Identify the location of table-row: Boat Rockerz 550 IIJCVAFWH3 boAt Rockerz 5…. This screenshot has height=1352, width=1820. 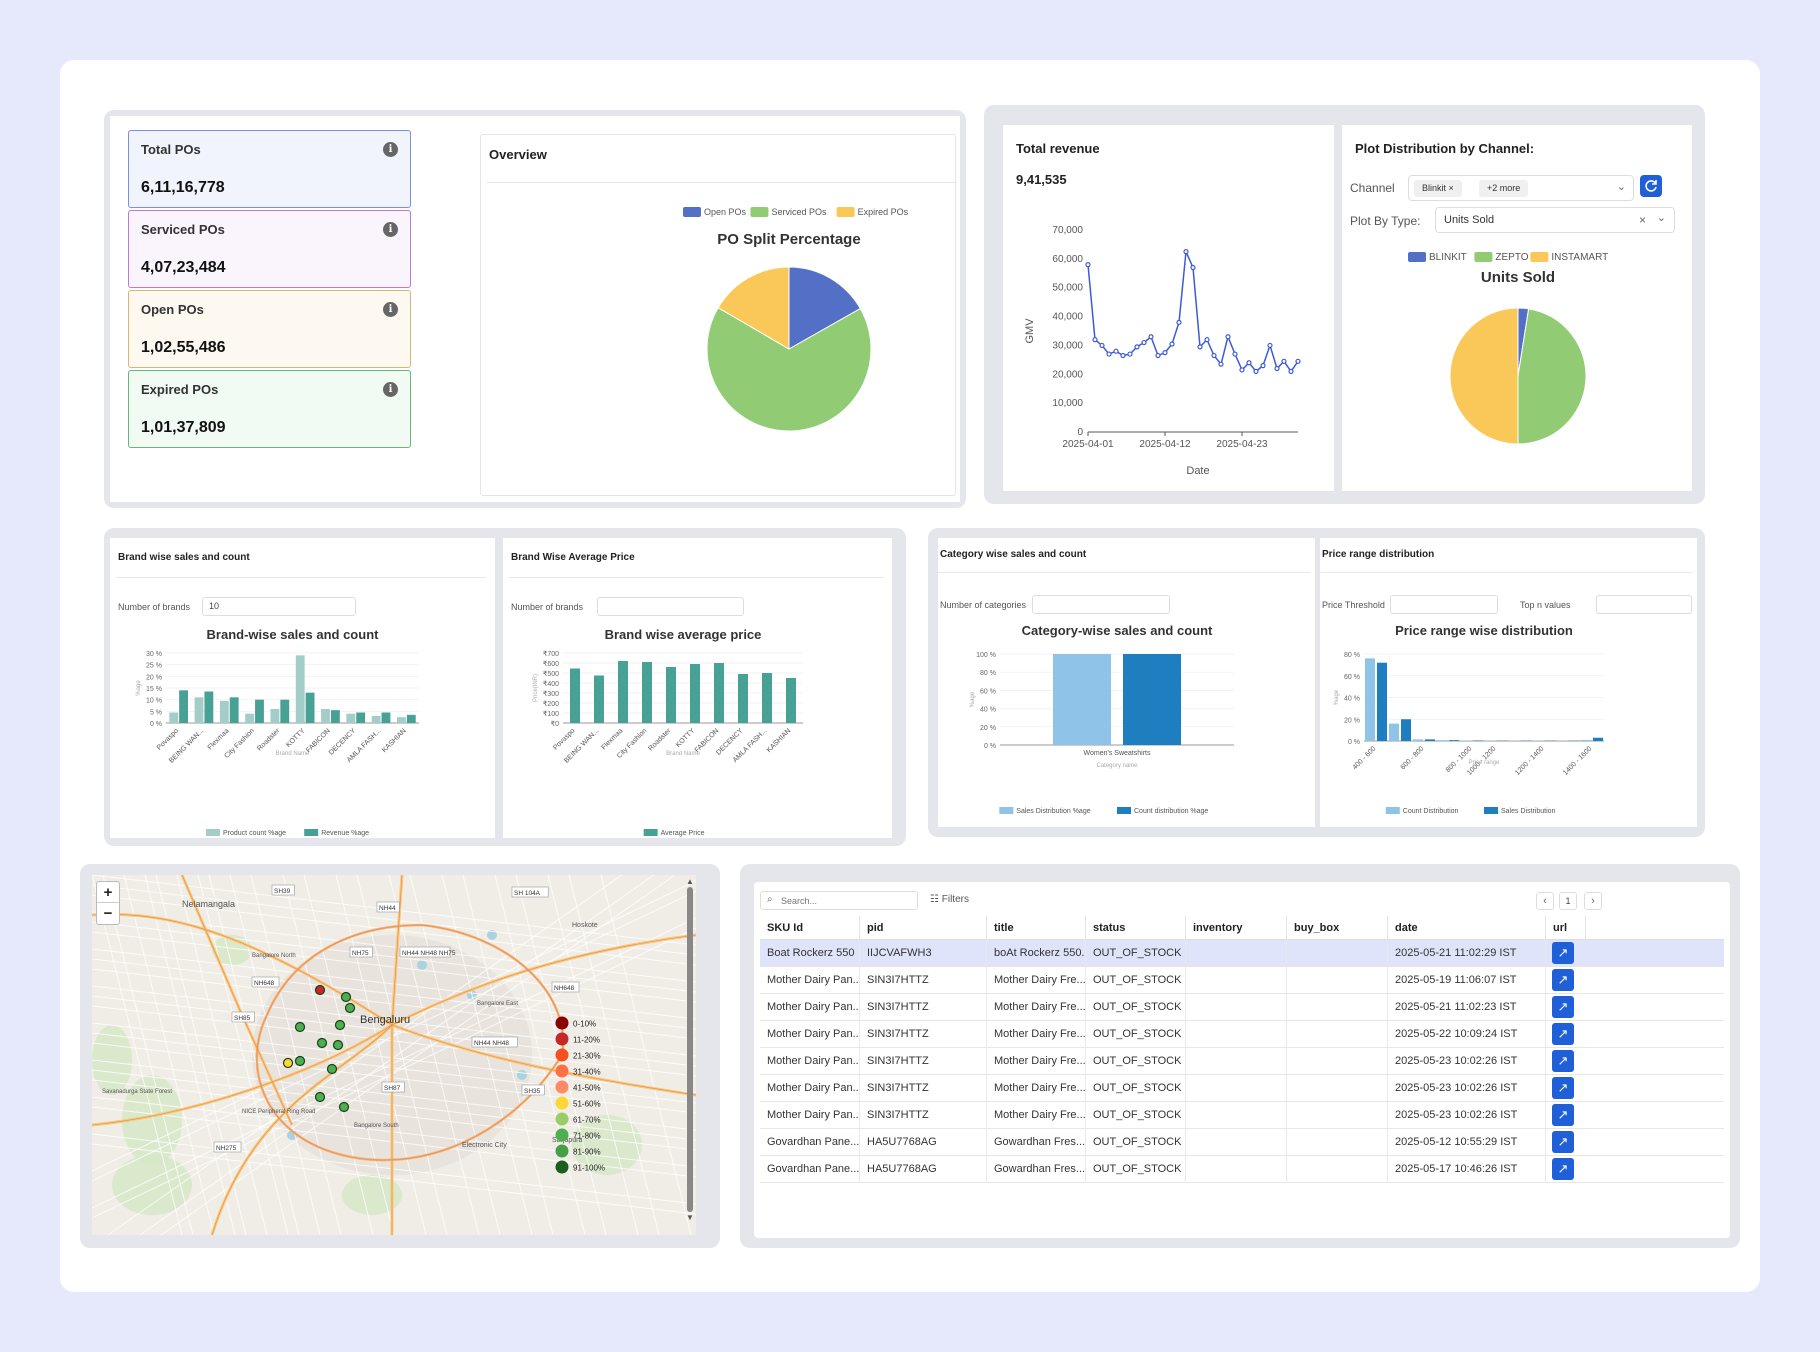
(1242, 953).